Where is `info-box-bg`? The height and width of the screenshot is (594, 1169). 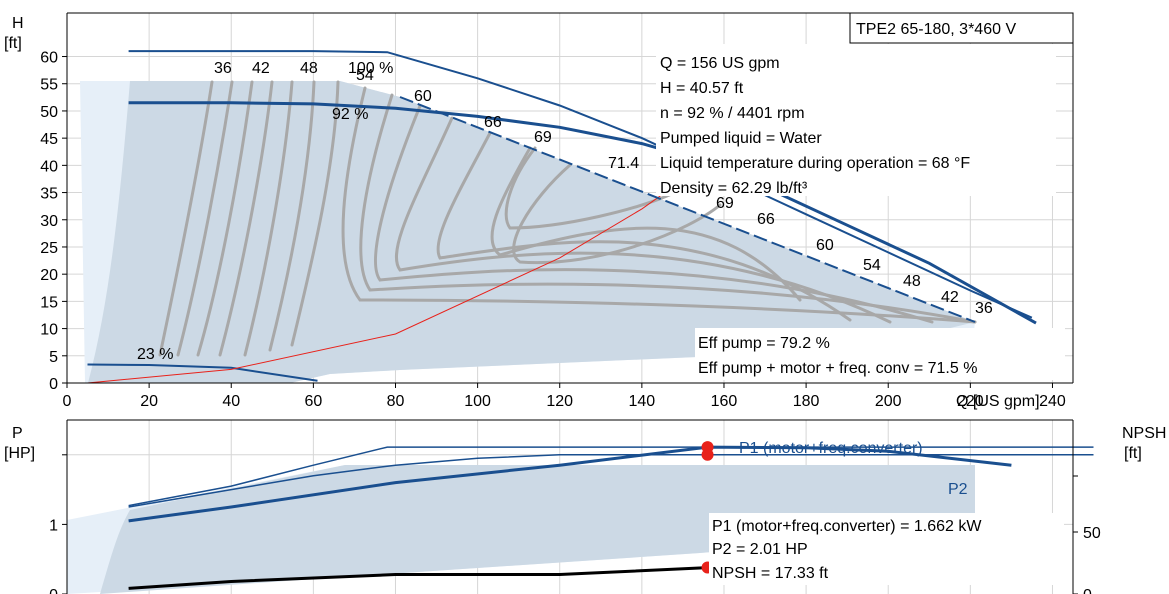
info-box-bg is located at coordinates (856, 120).